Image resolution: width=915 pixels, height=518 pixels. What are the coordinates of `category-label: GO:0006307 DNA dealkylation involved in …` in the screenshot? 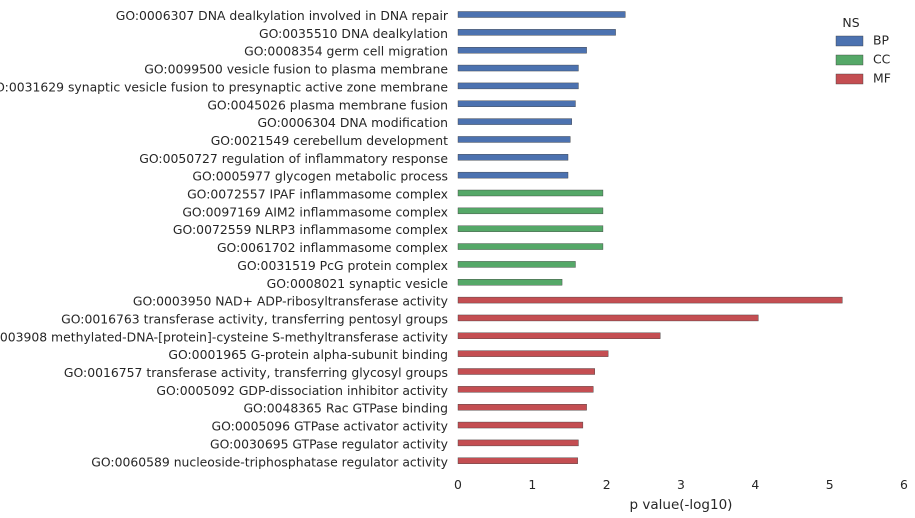 It's located at (282, 15).